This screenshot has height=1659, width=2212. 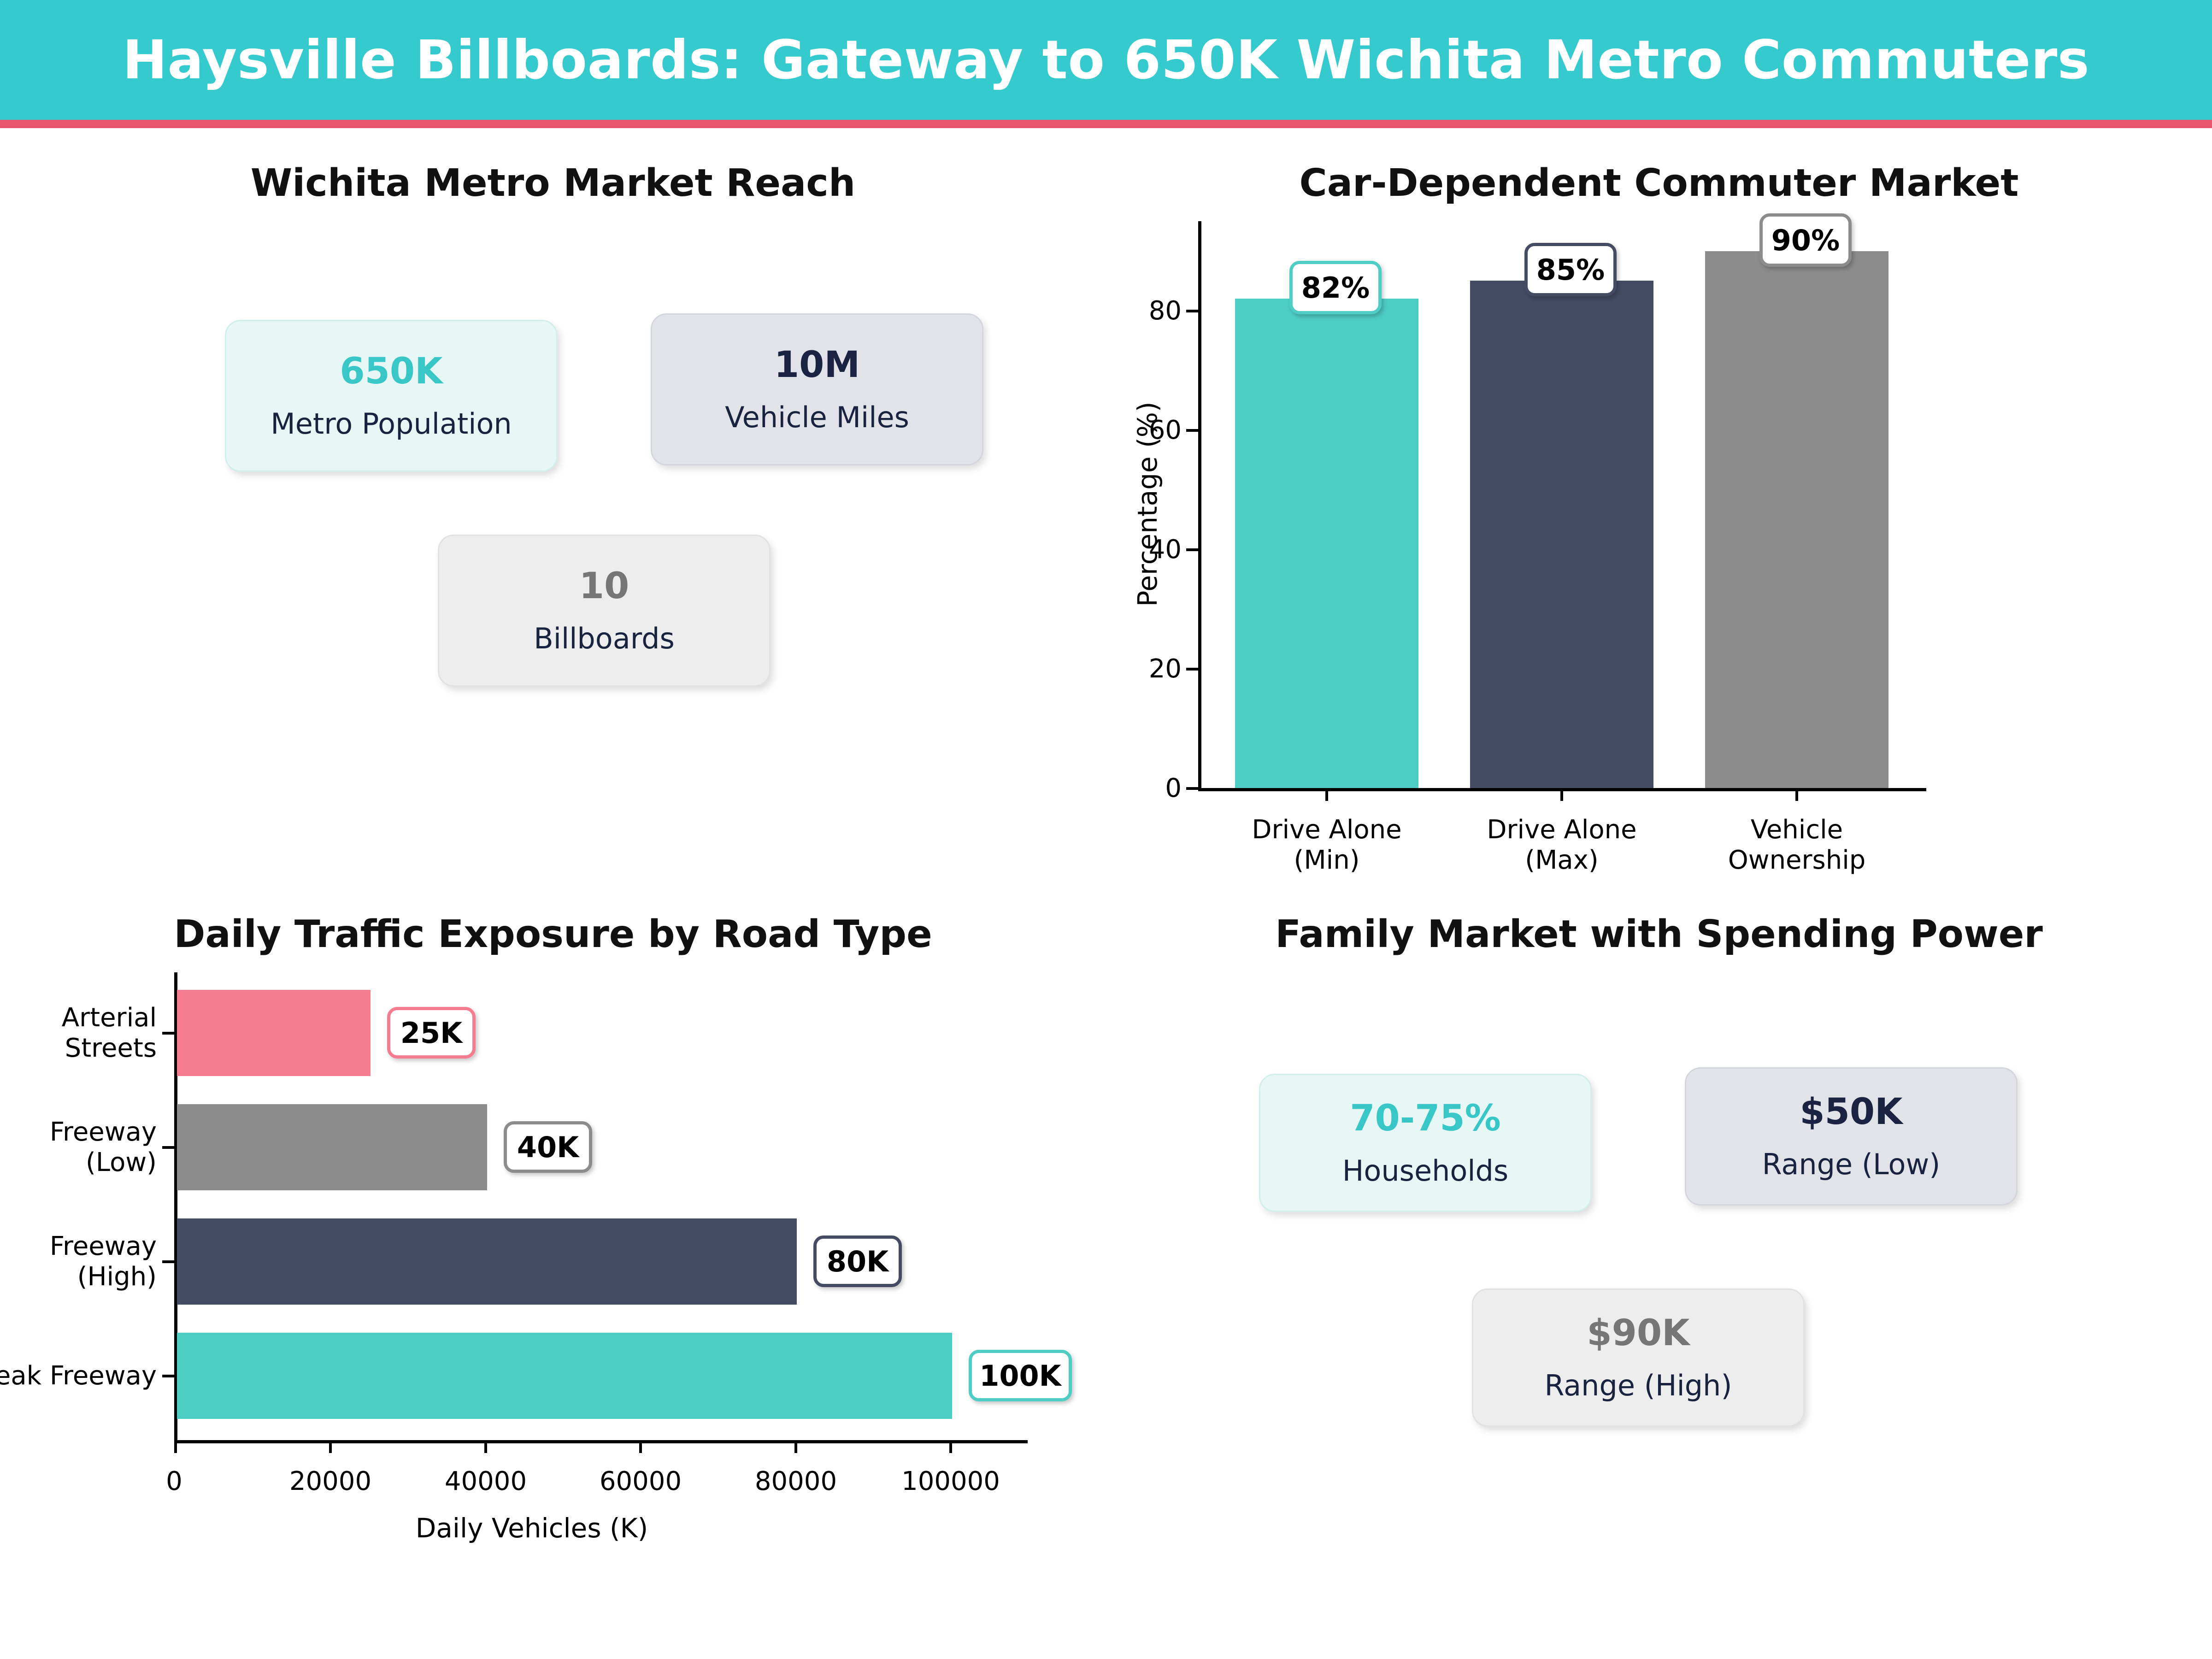 I want to click on x-tick-label: Drive Alone (Max), so click(x=1562, y=845).